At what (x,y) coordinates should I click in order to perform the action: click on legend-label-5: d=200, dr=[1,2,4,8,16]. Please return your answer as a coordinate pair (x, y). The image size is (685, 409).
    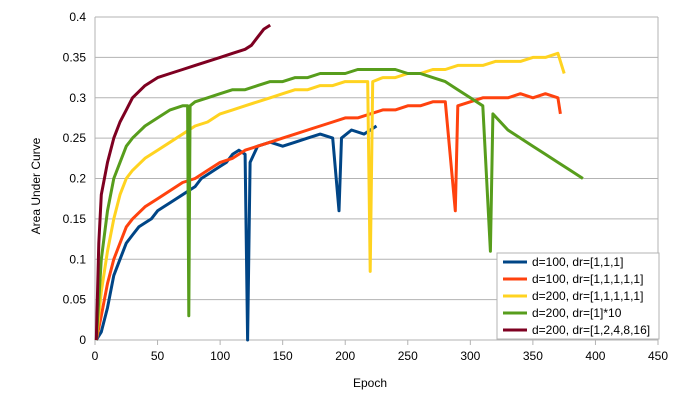
    Looking at the image, I should click on (591, 330).